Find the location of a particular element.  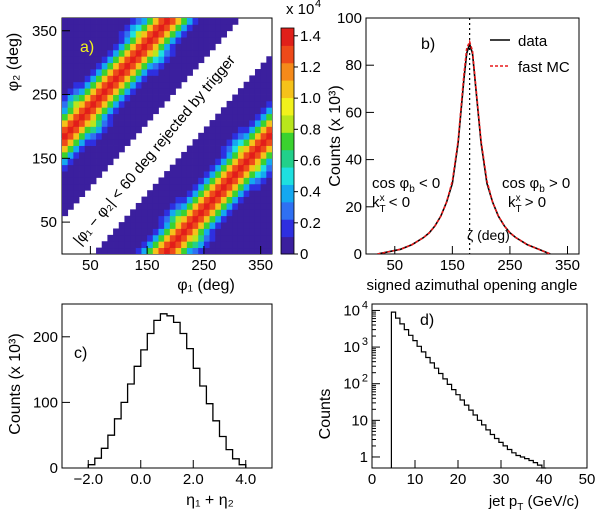

y-tick-label: 10 is located at coordinates (359, 420).